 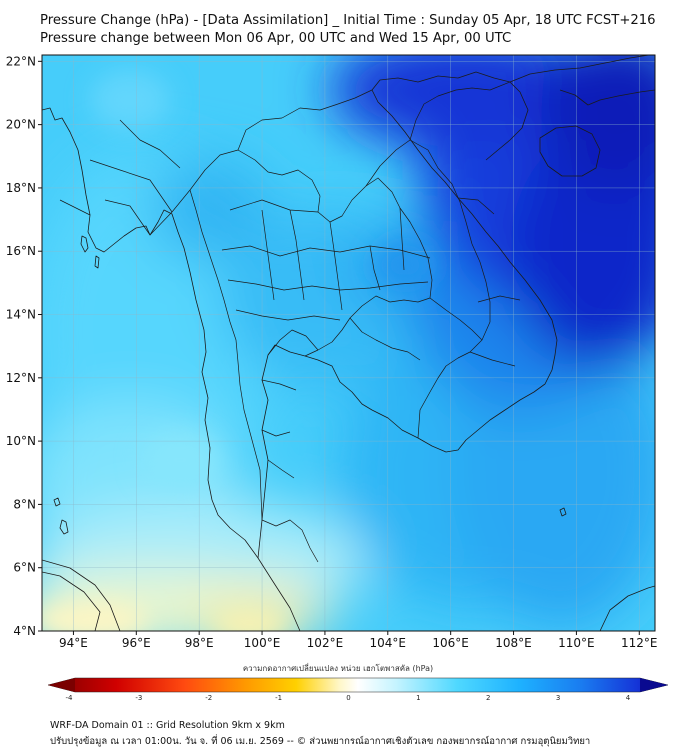 What do you see at coordinates (24, 346) in the screenshot?
I see `latitude-labels: 22°N 20°N 18°N 16°N 14°N 12°N 10°N 8°N 6°N 4°N` at bounding box center [24, 346].